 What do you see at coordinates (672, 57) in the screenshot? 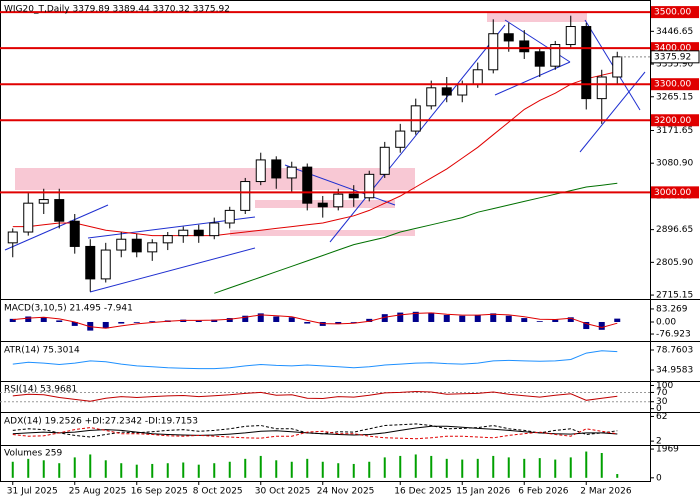
I see `last-price-label: 3375.92` at bounding box center [672, 57].